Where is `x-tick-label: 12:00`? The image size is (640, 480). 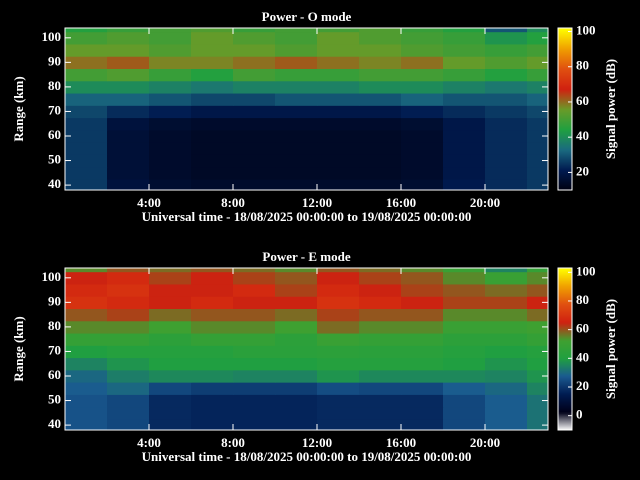
x-tick-label: 12:00 is located at coordinates (317, 442).